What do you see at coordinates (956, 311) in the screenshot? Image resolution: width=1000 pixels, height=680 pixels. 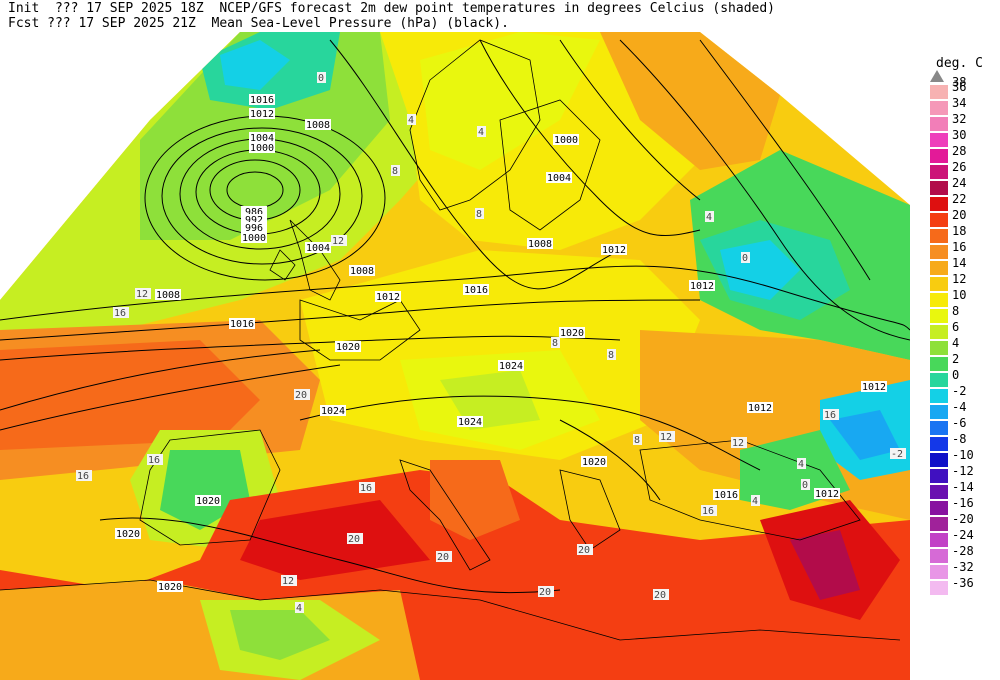 I see `legend-label: 8` at bounding box center [956, 311].